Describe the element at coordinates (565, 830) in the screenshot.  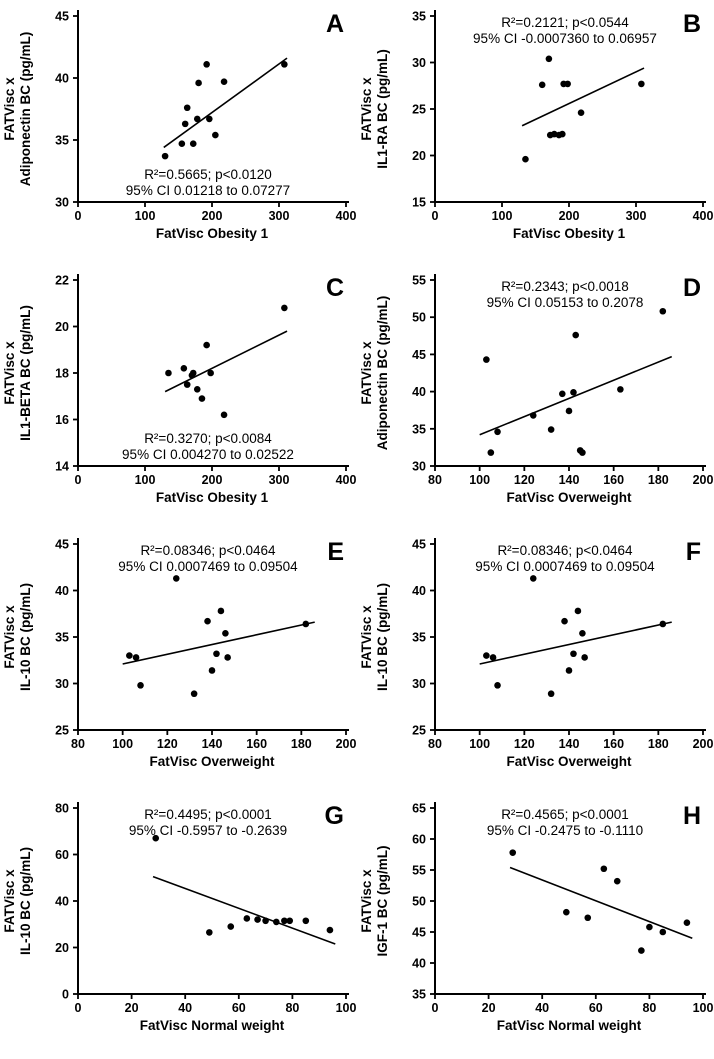
I see `ci-annotation: 95% CI -0.2475 to -0.1110` at that location.